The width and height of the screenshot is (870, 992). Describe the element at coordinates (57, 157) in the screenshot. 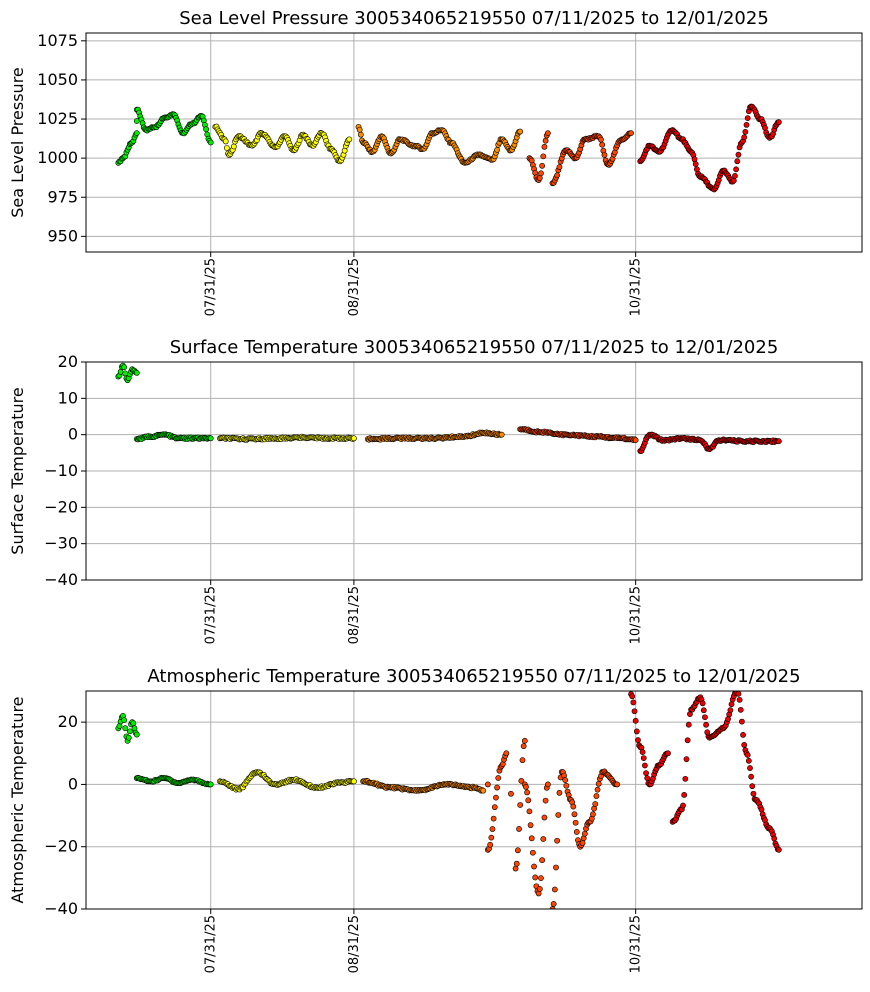

I see `y-tick-label: 1000` at that location.